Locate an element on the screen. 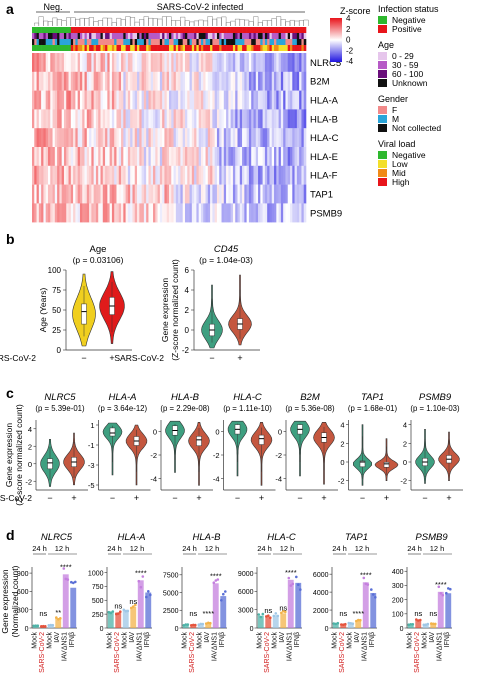 The image size is (486, 685). legend-item-label: Positive is located at coordinates (407, 29).